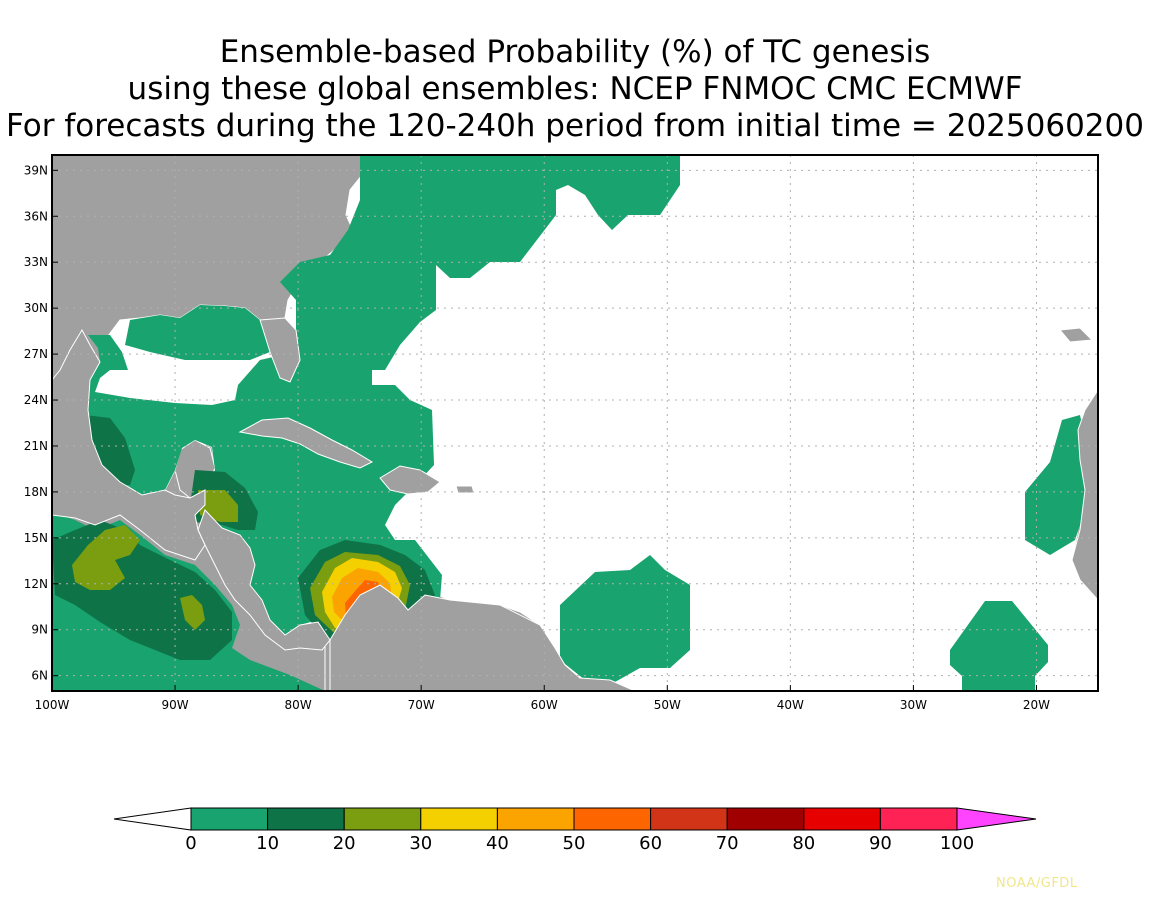  Describe the element at coordinates (803, 843) in the screenshot. I see `colorbar-label: 80` at that location.